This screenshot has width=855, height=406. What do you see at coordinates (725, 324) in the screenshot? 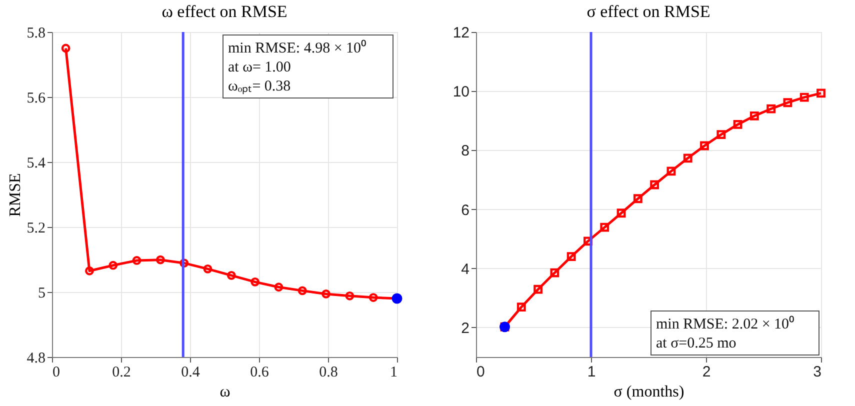
I see `annotation: min RMSE: 2.02 × 10⁰` at bounding box center [725, 324].